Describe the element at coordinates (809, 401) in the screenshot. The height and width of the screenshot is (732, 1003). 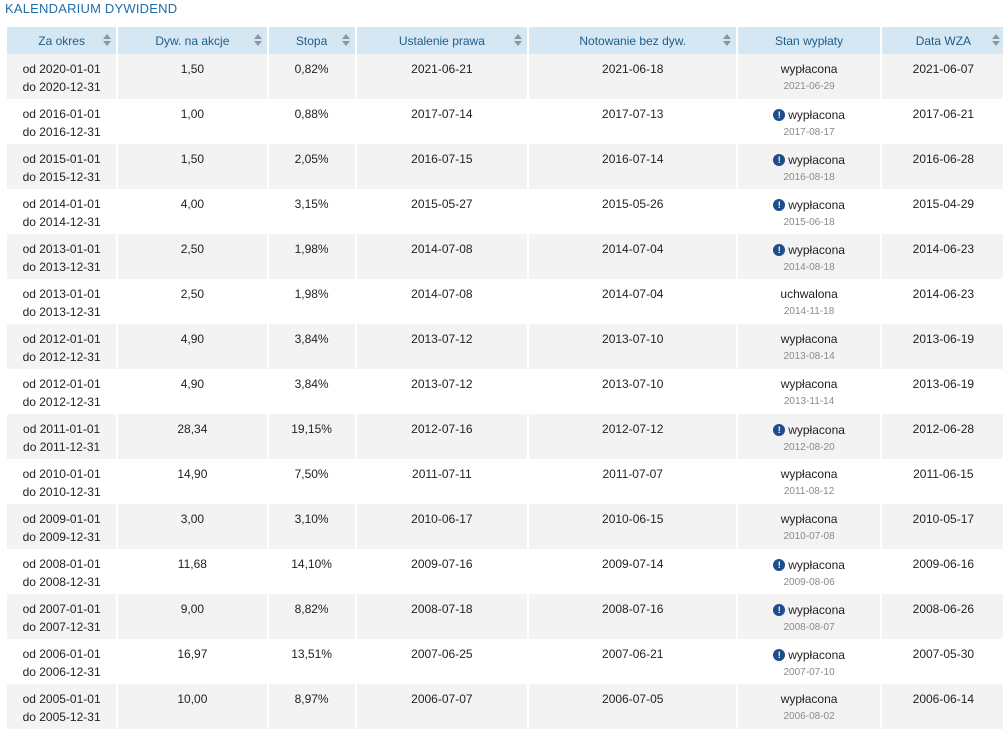
I see `payment-date: 2013-11-14` at that location.